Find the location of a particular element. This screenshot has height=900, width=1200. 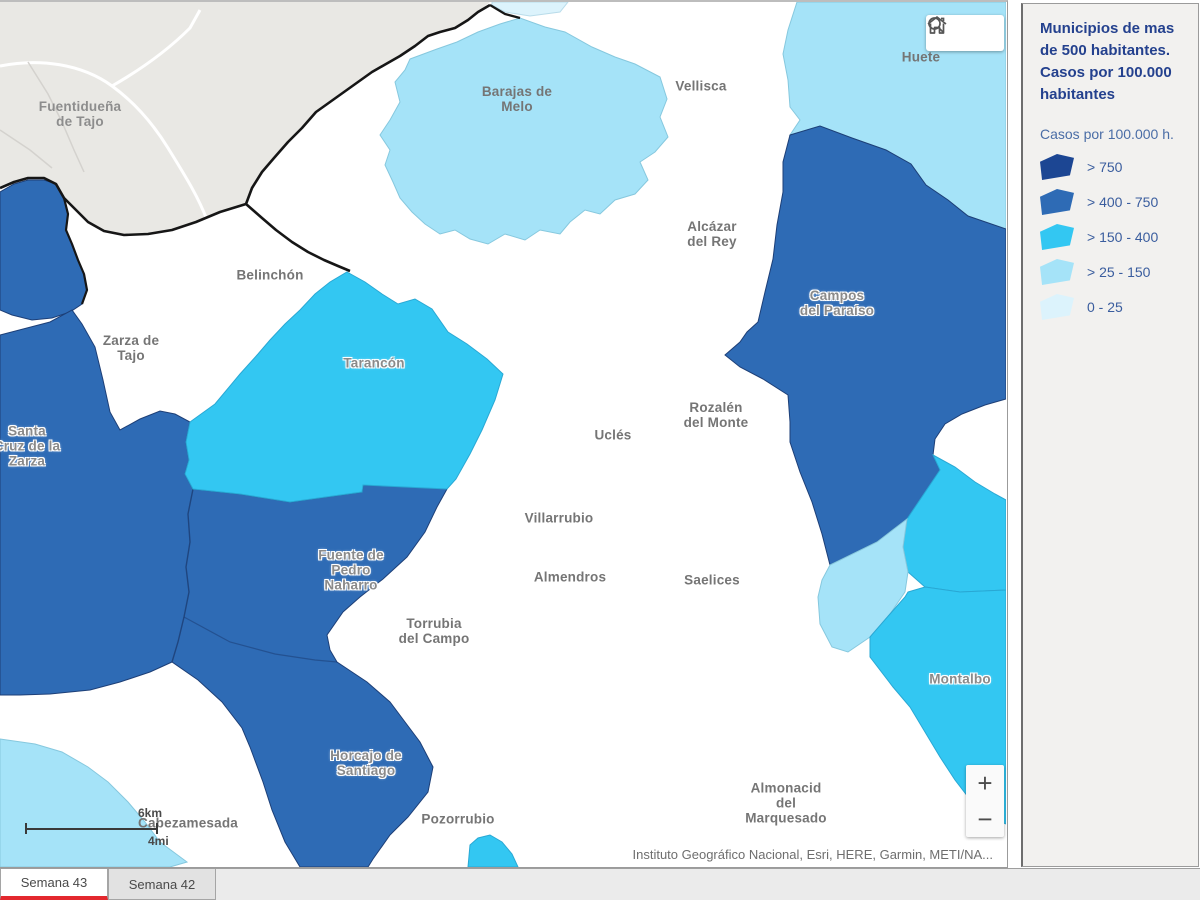

legend-items: > 750 > 400 - 750 > 150 - 400 > 25 - 150 is located at coordinates (1114, 237).